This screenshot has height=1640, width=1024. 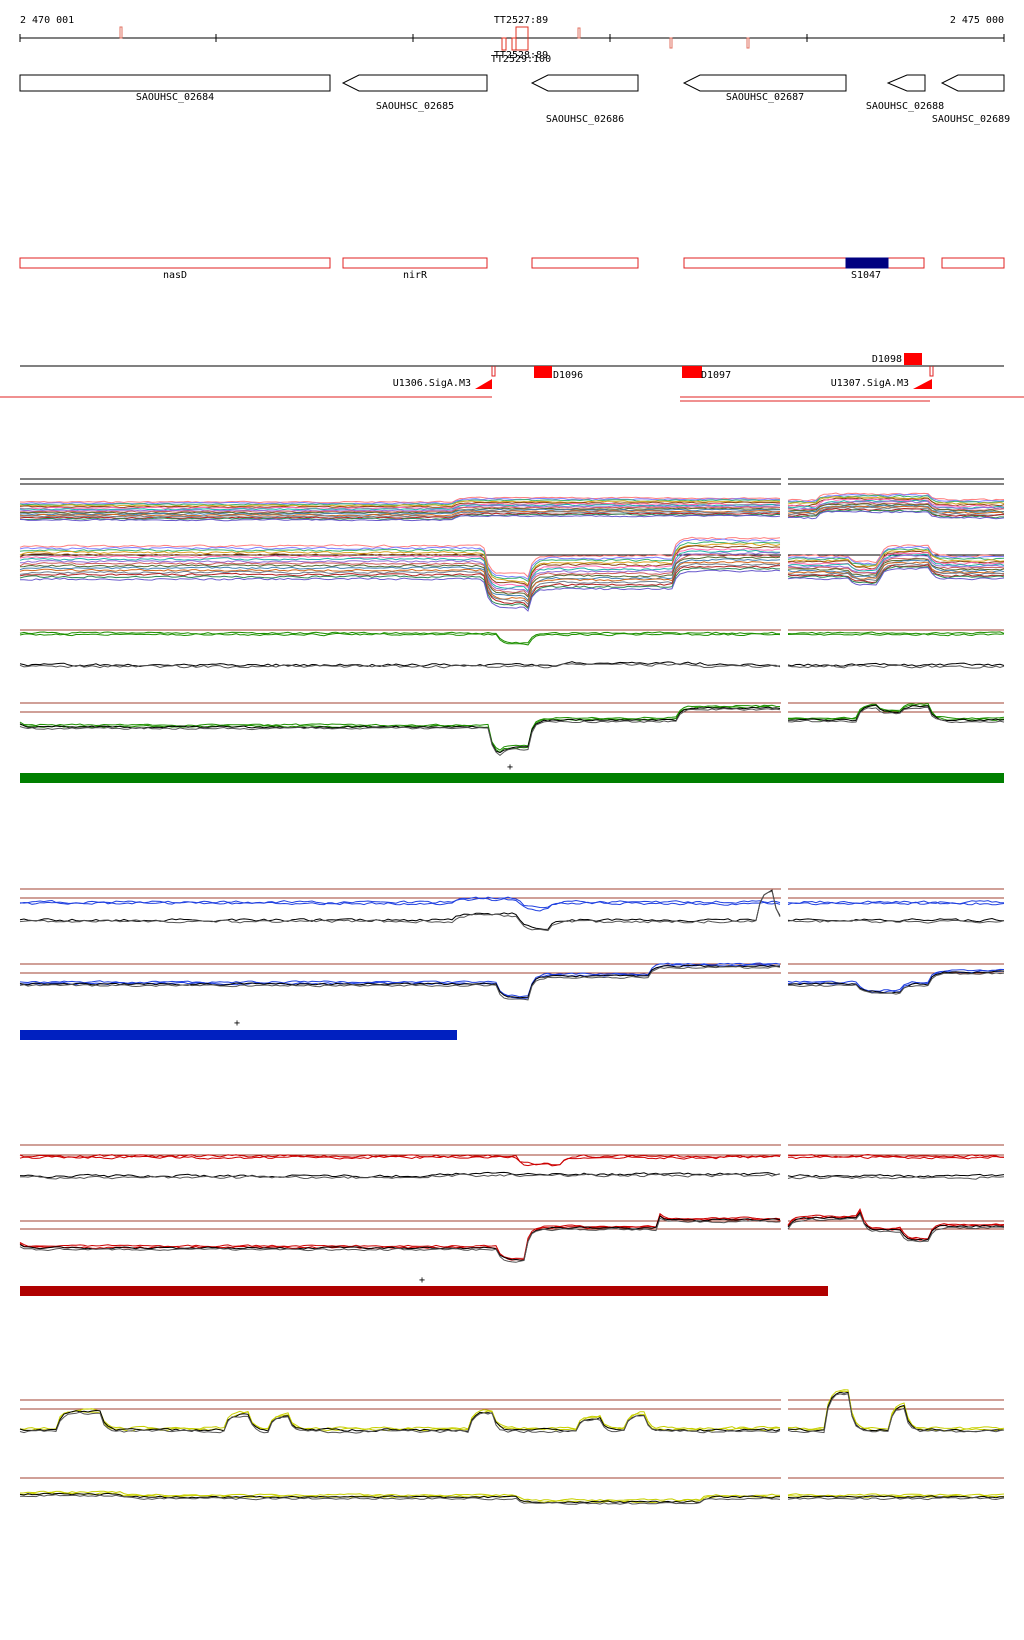 I want to click on transcript-lines, so click(x=512, y=399).